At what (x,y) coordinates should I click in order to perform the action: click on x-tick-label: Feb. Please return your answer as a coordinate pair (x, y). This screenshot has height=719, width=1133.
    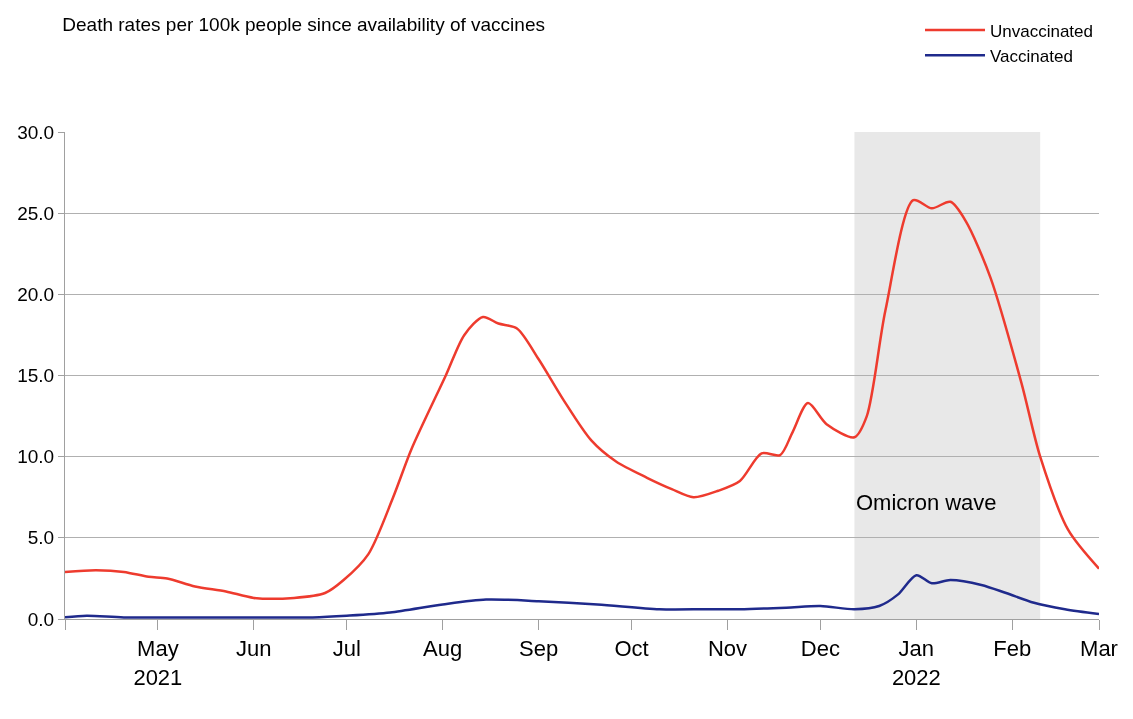
    Looking at the image, I should click on (1012, 649).